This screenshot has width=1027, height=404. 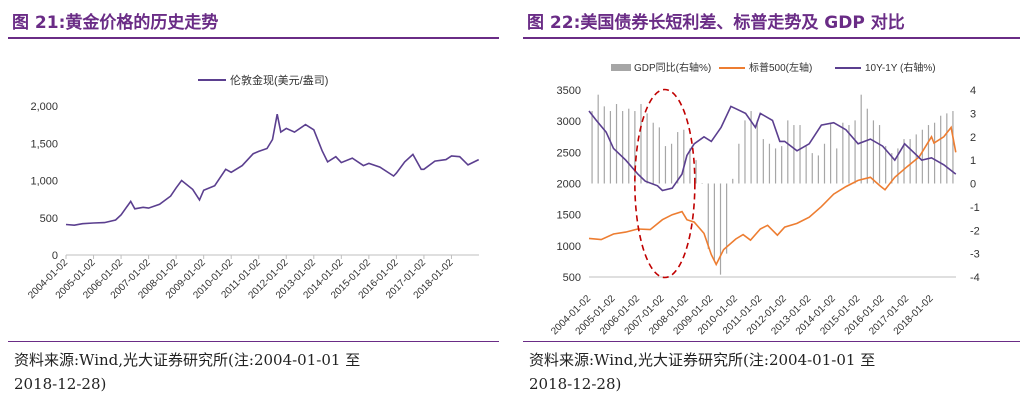 What do you see at coordinates (44, 107) in the screenshot?
I see `y-tick-label: 2,000` at bounding box center [44, 107].